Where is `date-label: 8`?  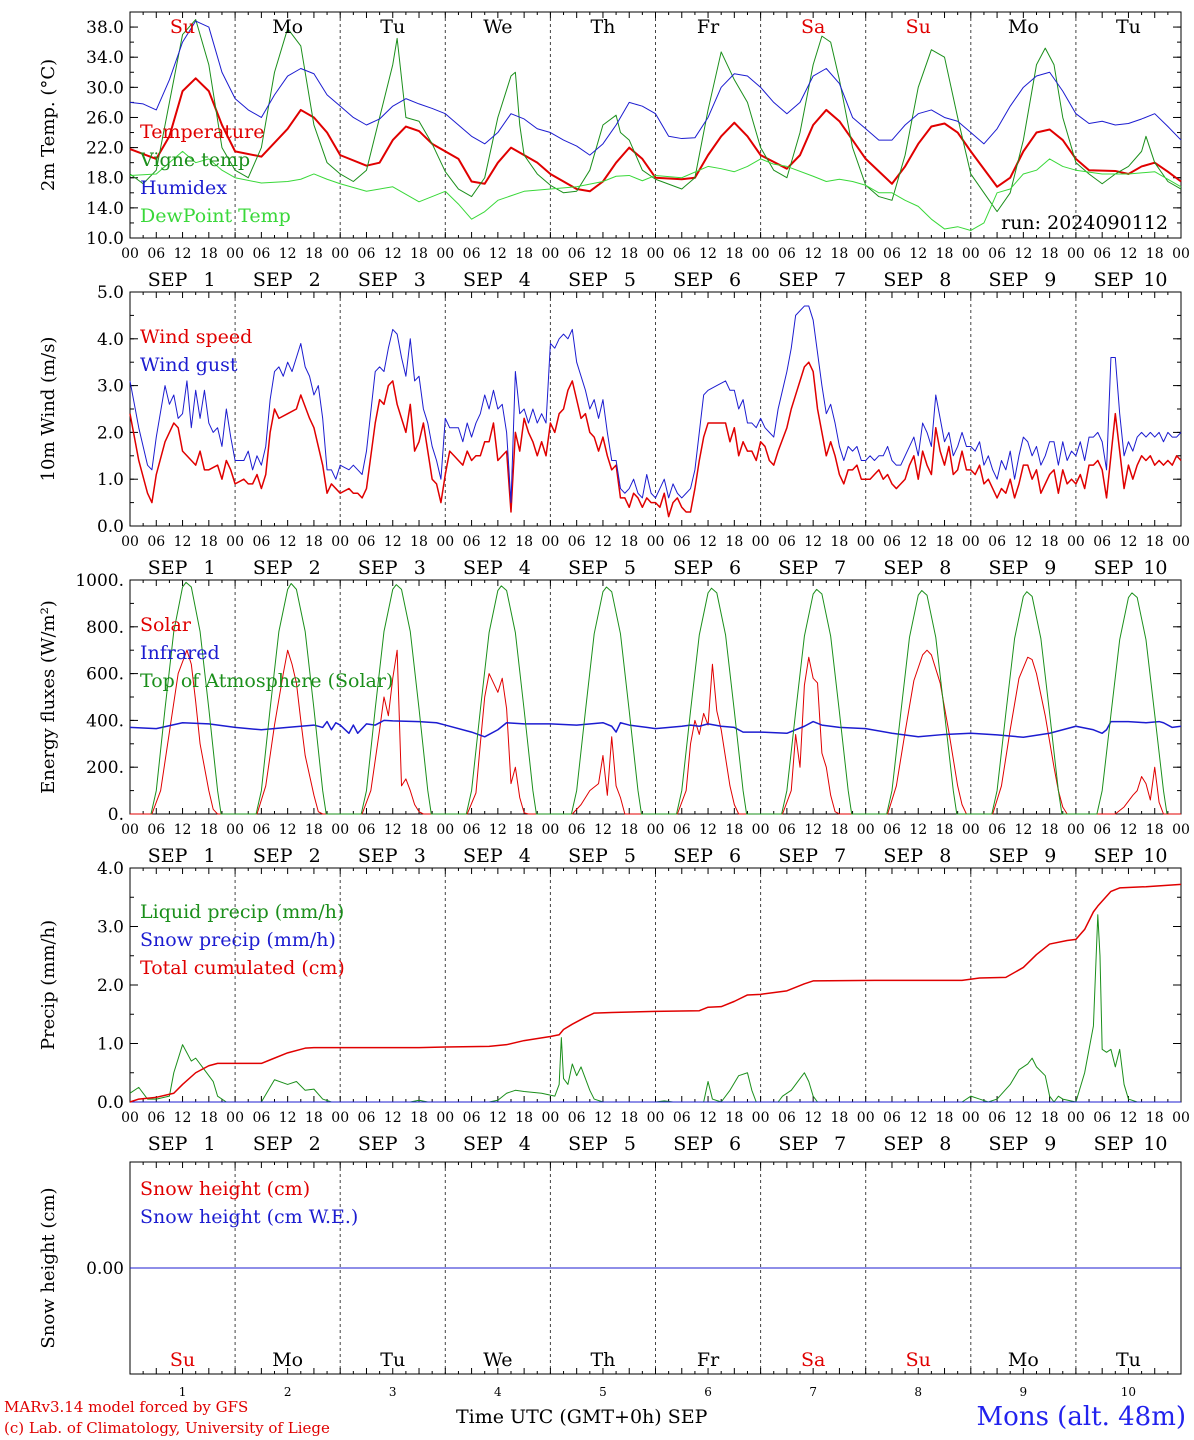 date-label: 8 is located at coordinates (945, 280).